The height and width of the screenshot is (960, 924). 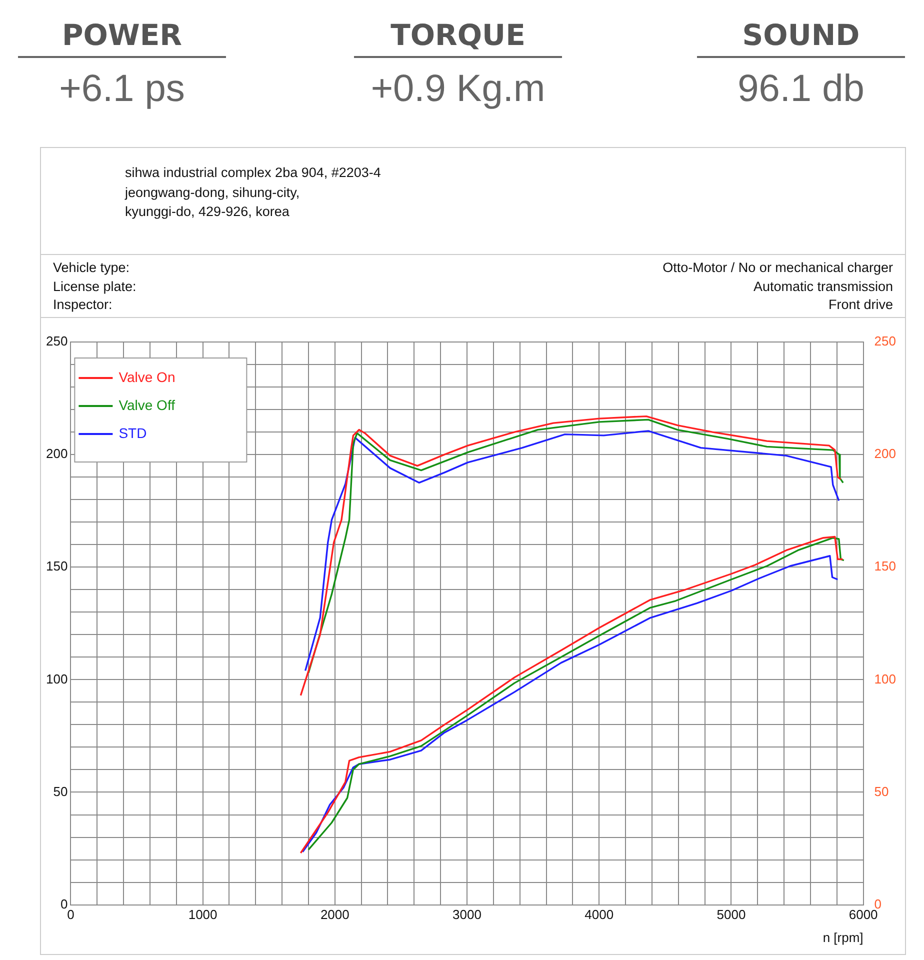 What do you see at coordinates (885, 678) in the screenshot?
I see `y2-tick-label: 100` at bounding box center [885, 678].